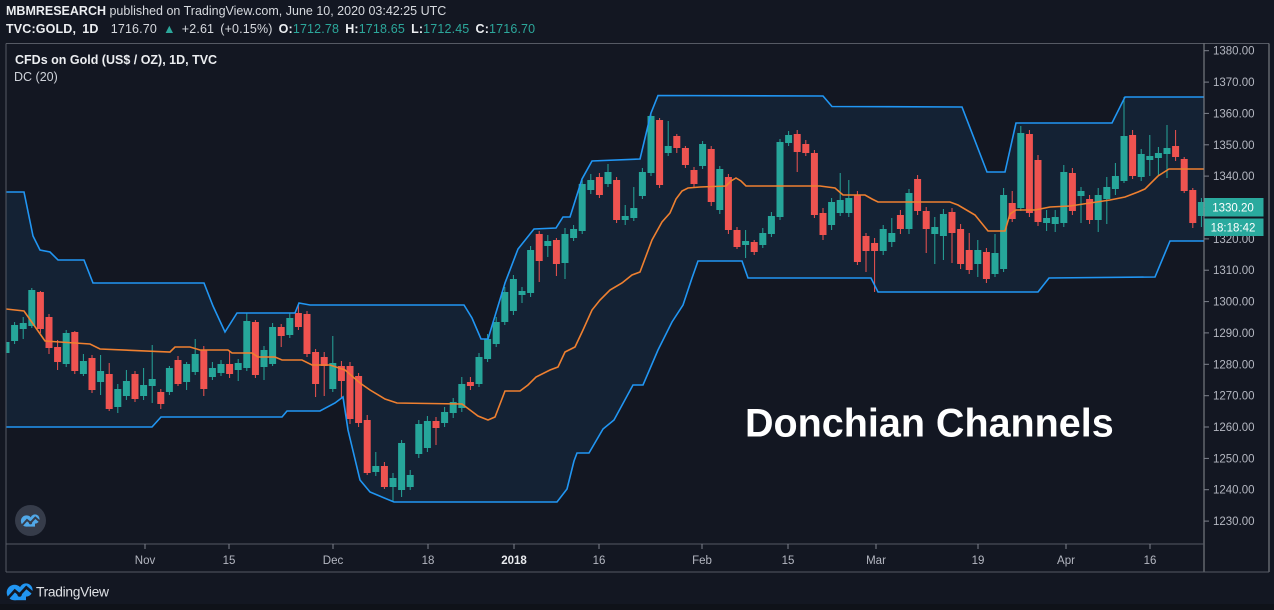 This screenshot has width=1274, height=610. What do you see at coordinates (978, 561) in the screenshot?
I see `svg-text: 19` at bounding box center [978, 561].